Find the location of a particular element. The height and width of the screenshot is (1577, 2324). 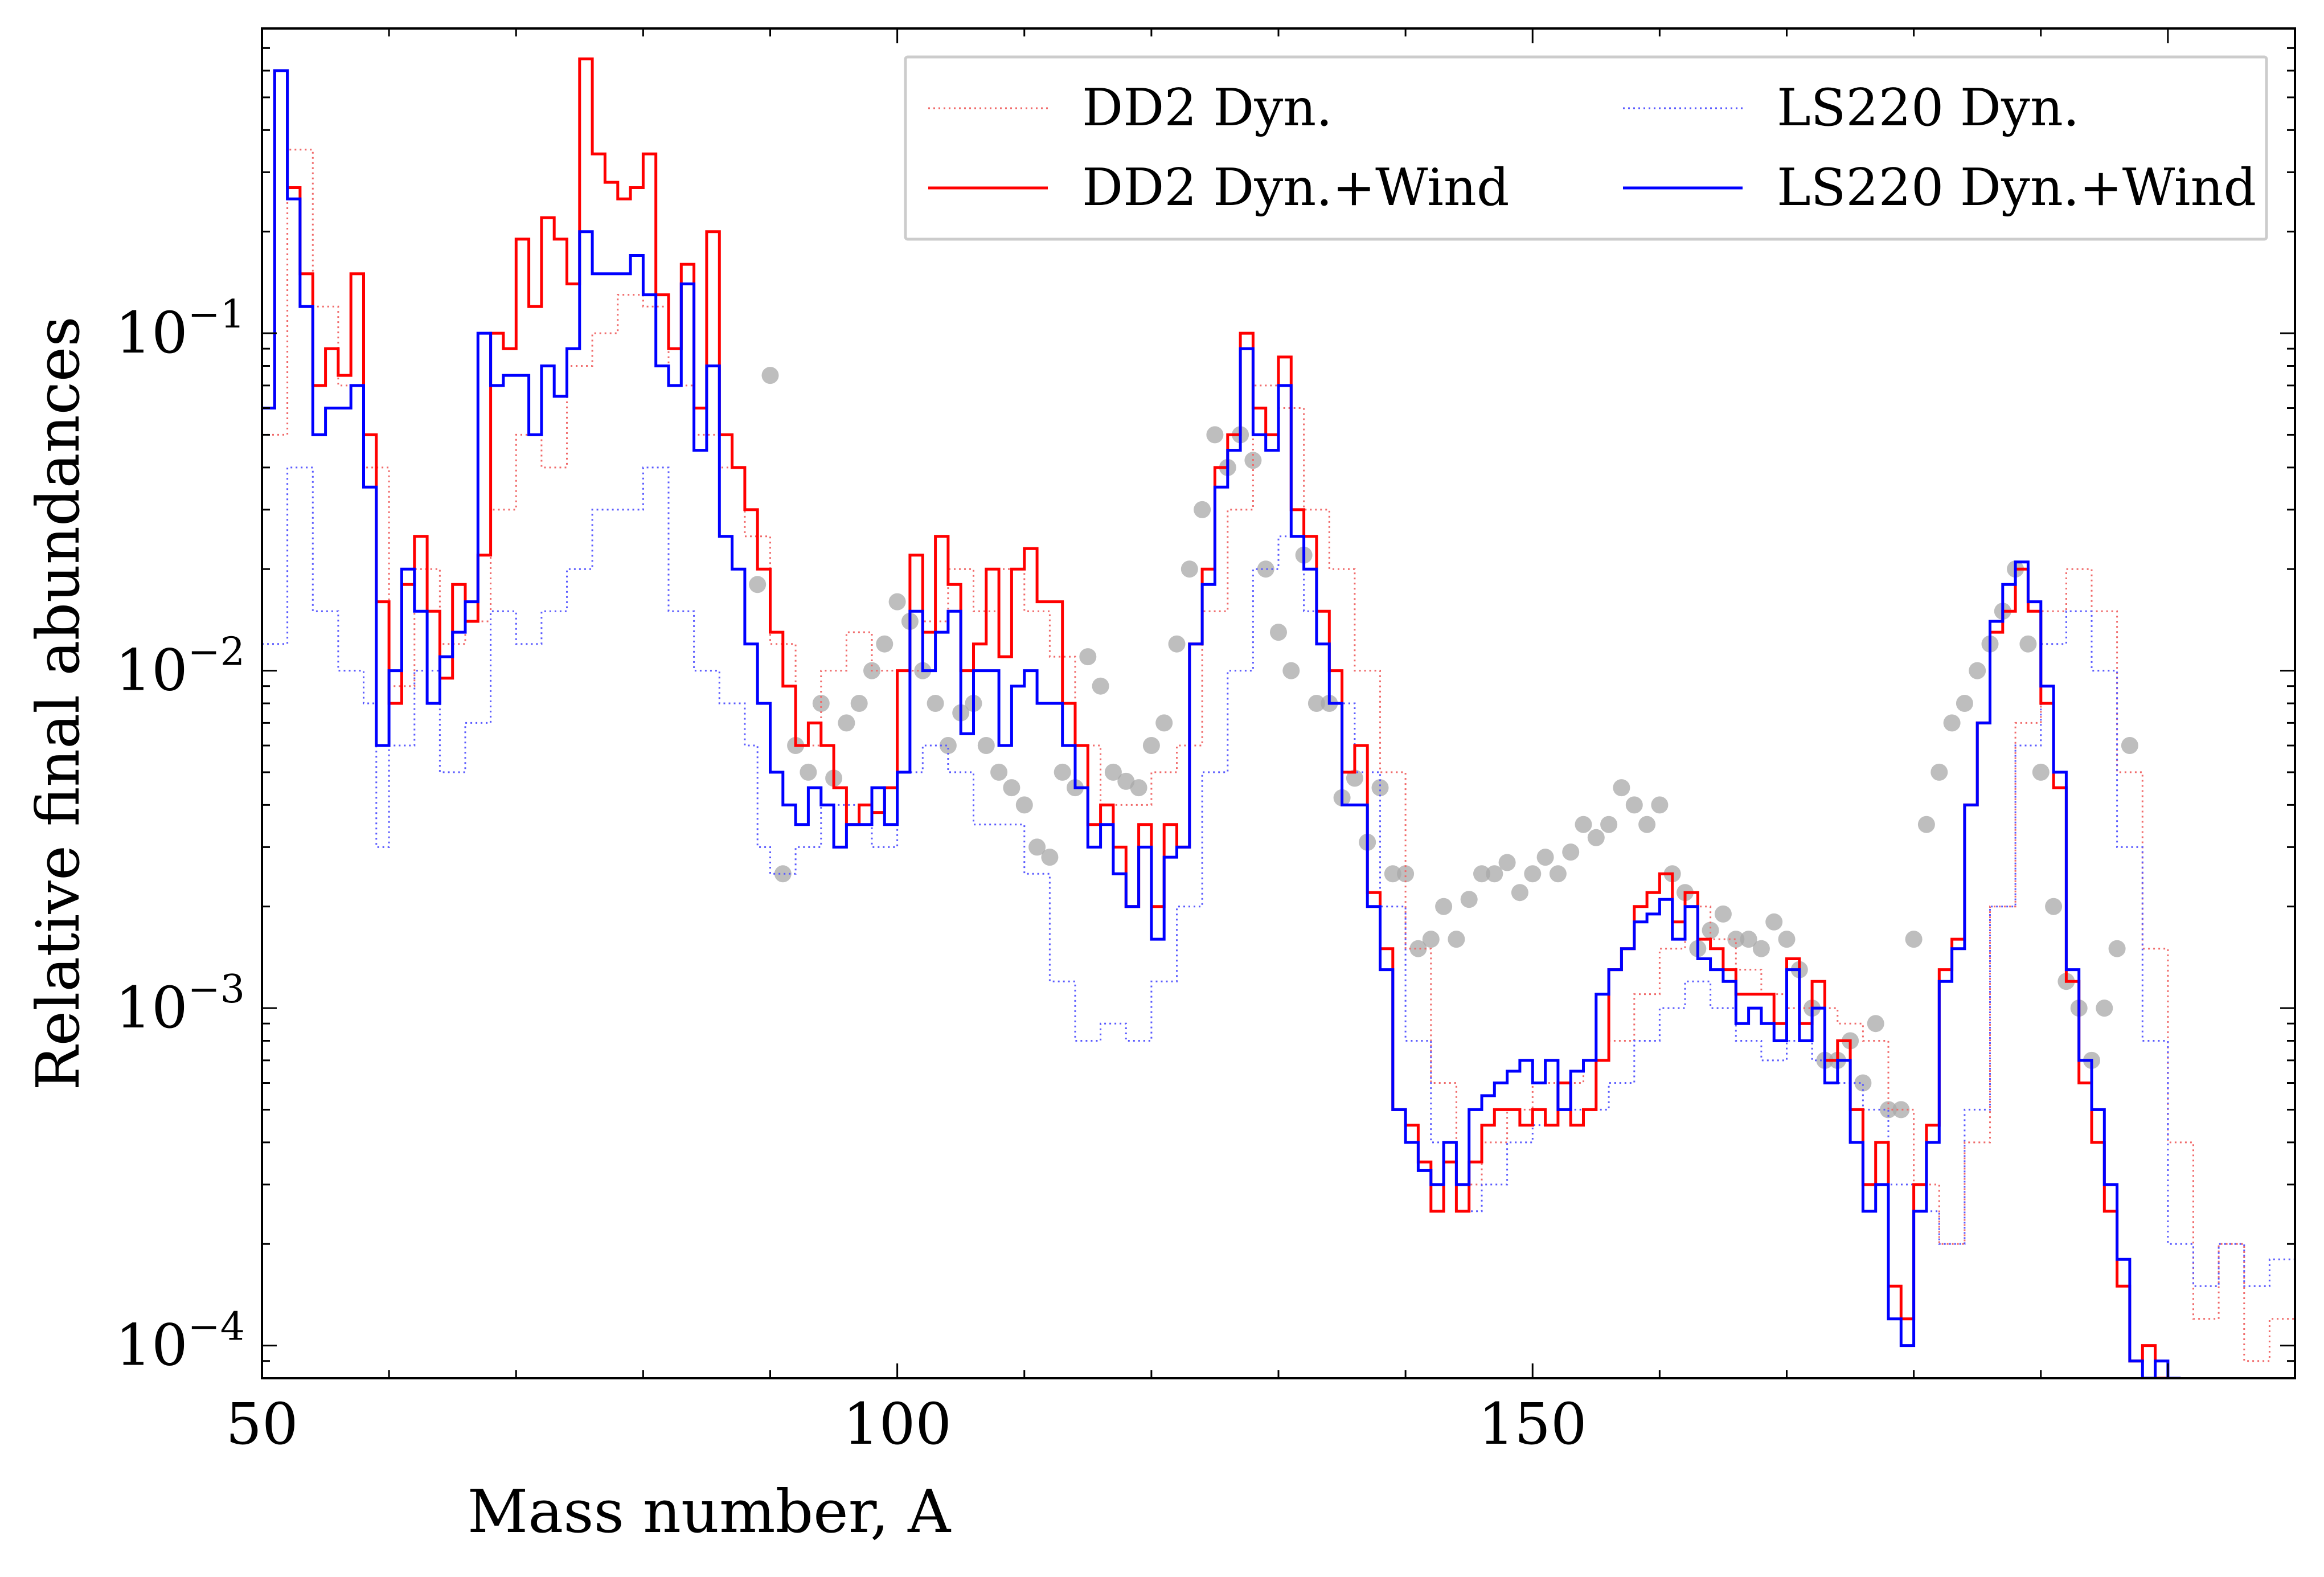

legend-label-3: LS220 Dyn.+Wind is located at coordinates (2017, 188).